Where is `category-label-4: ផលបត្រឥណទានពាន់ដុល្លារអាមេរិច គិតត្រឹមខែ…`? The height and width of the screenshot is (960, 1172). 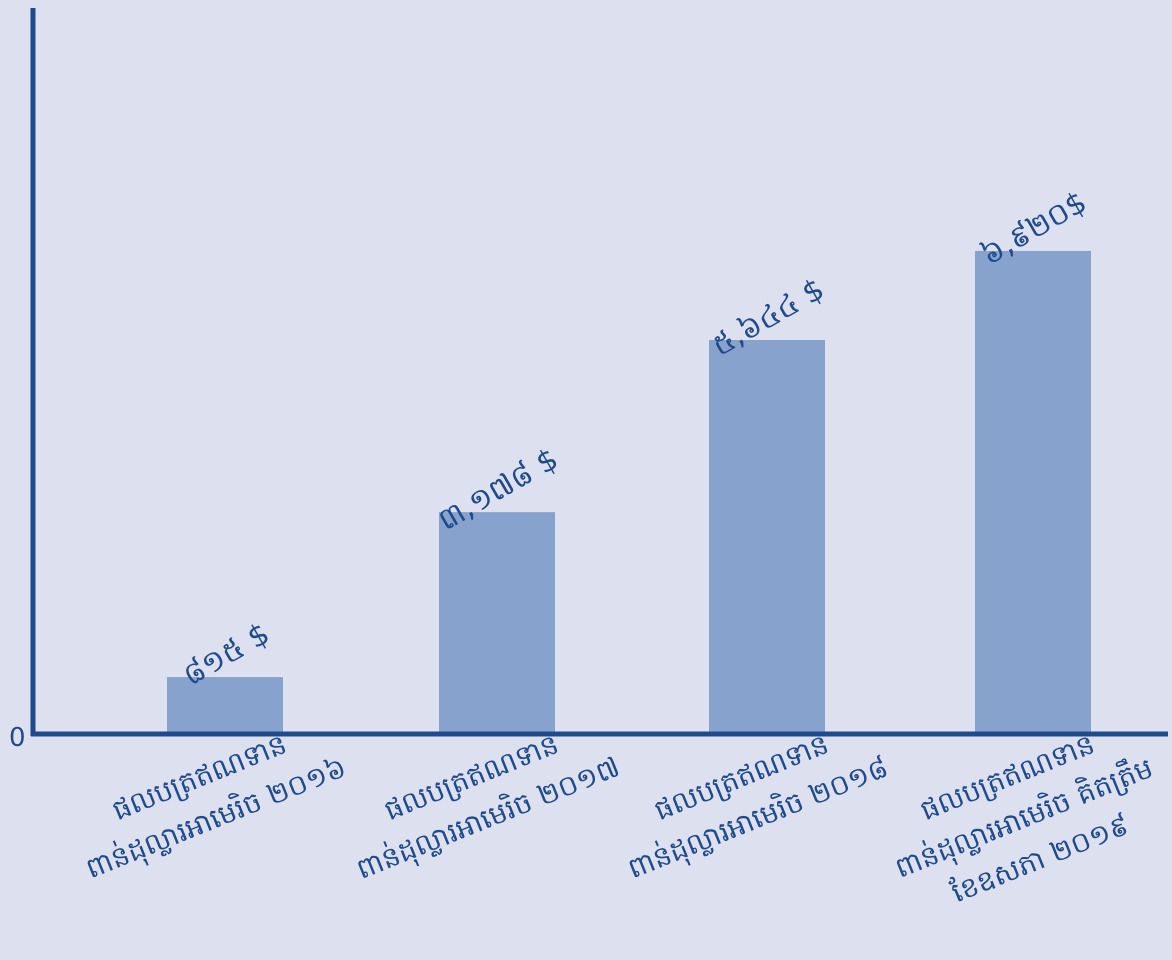 category-label-4: ផលបត្រឥណទានពាន់ដុល្លារអាមេរិច គិតត្រឹមខែ… is located at coordinates (1024, 818).